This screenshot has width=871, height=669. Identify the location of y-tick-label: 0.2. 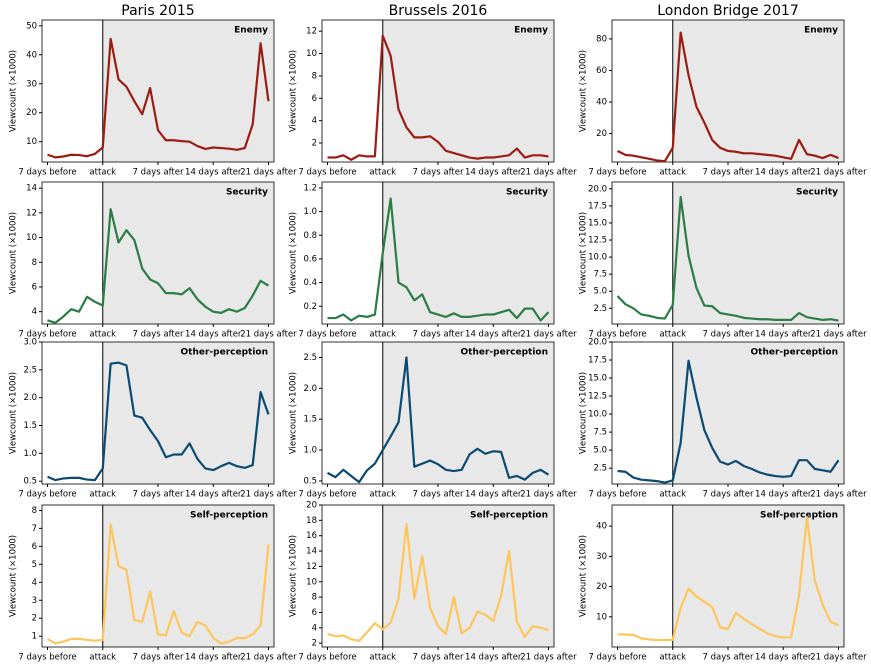
(310, 307).